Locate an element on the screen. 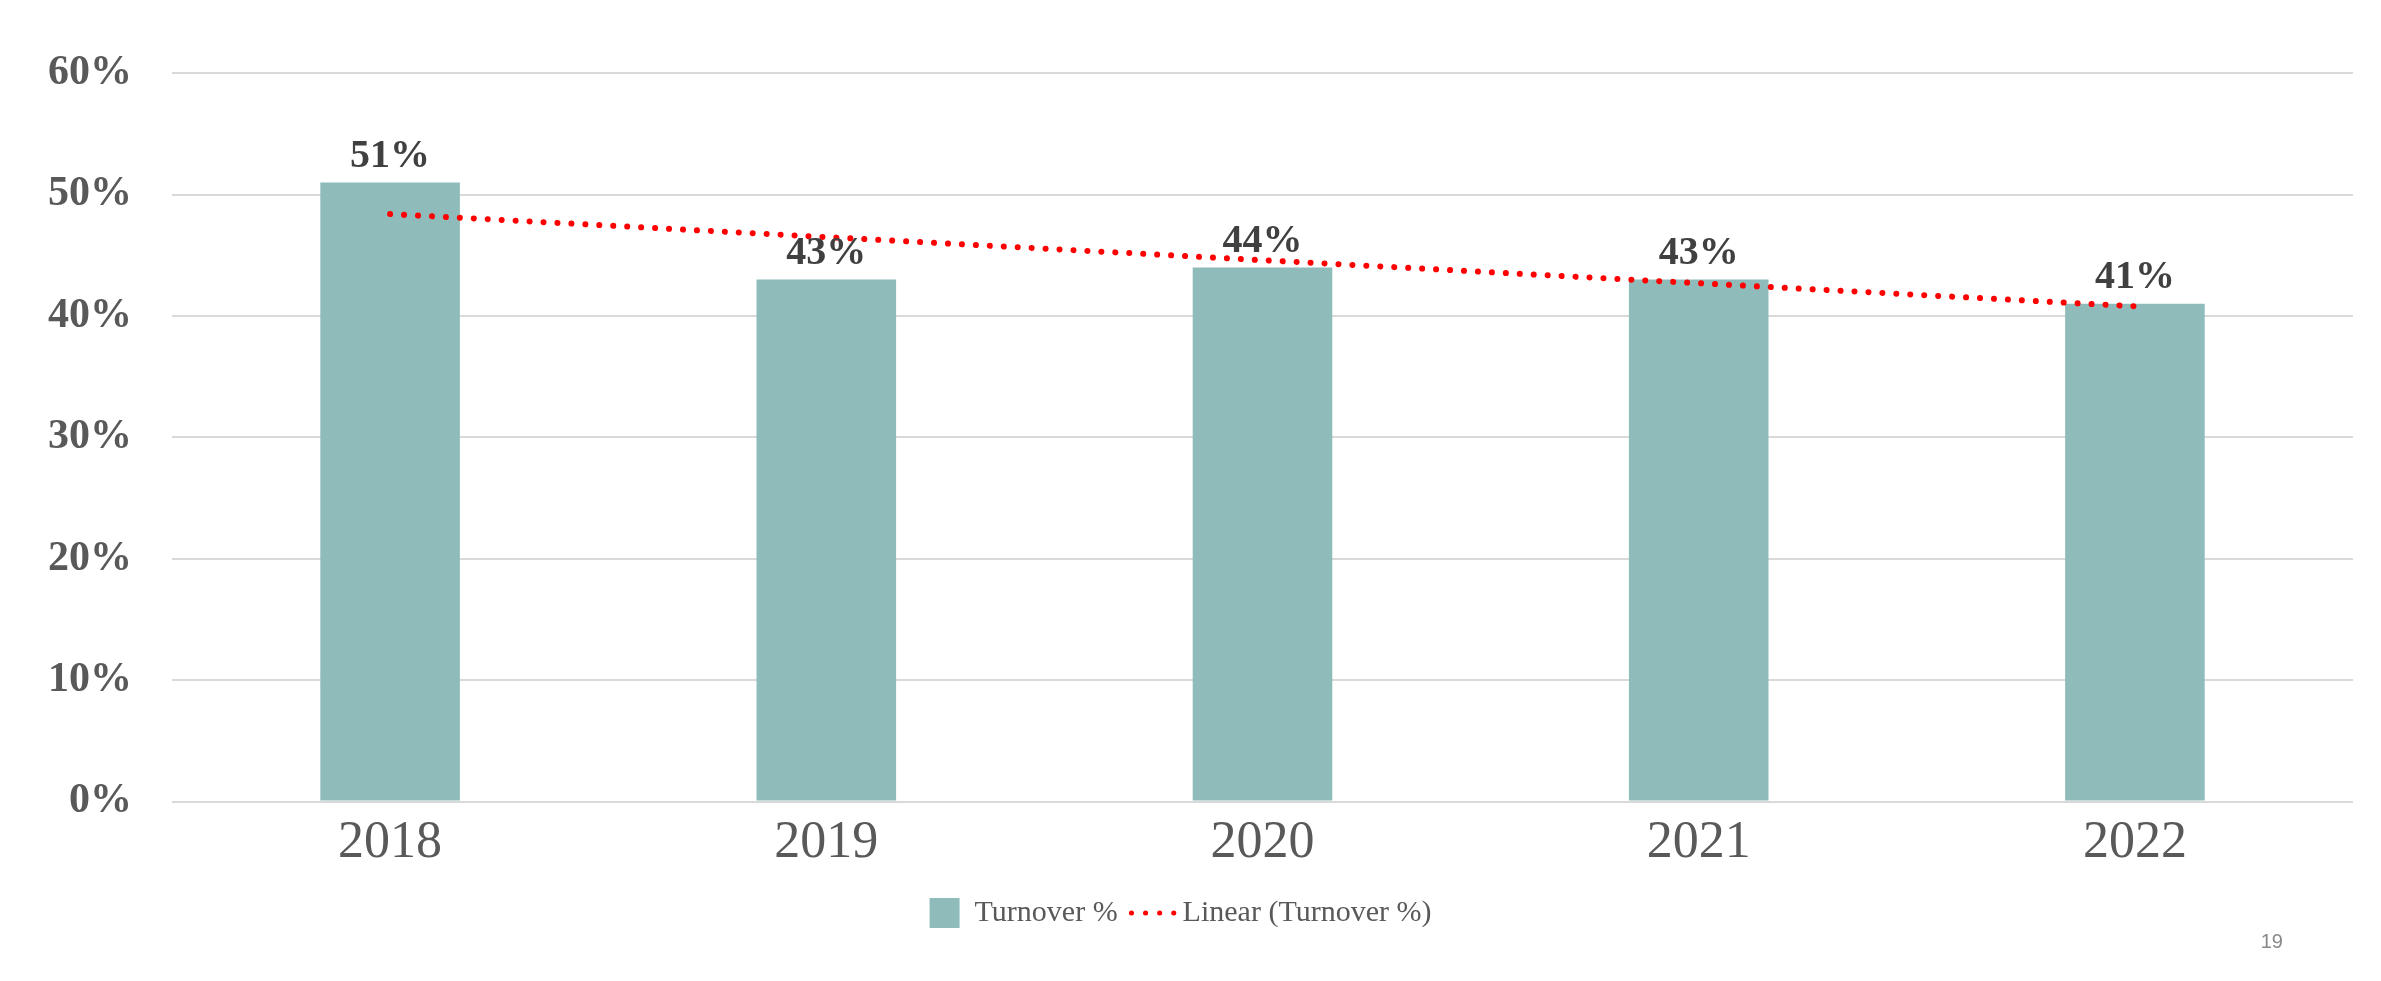  data-label: 44% is located at coordinates (1262, 238).